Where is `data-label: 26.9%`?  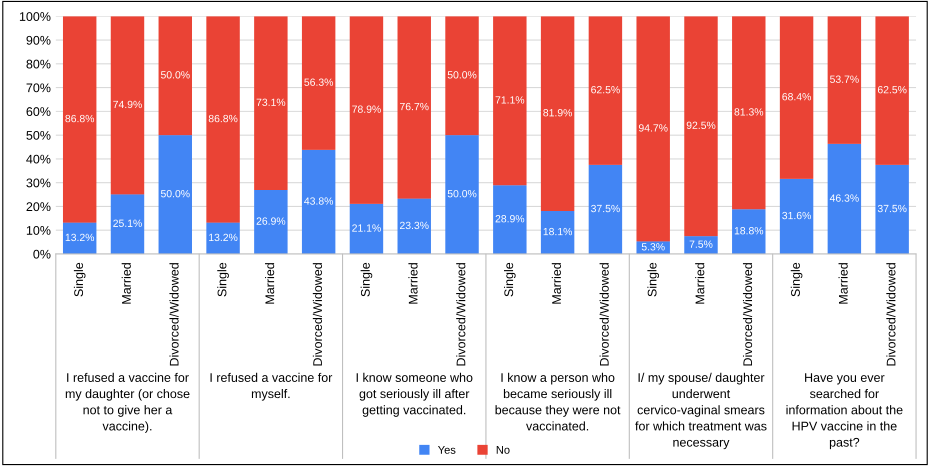
data-label: 26.9% is located at coordinates (271, 221).